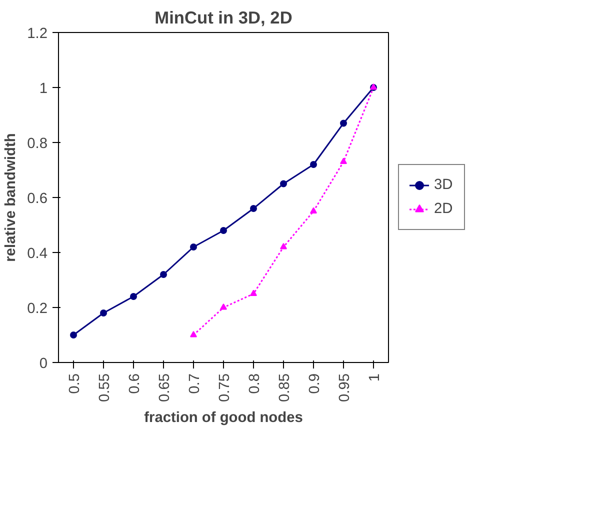 This screenshot has width=593, height=524. I want to click on y-tick-label: 0.4, so click(37, 254).